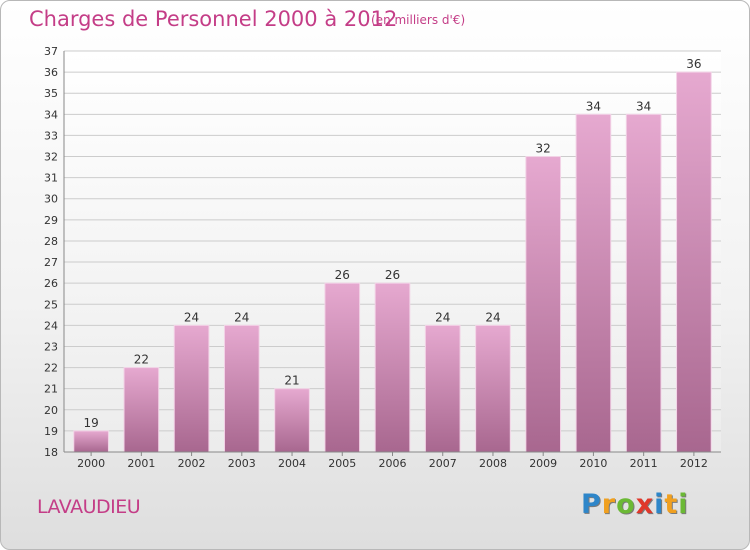 Image resolution: width=750 pixels, height=550 pixels. I want to click on data-label-2006: 26, so click(392, 275).